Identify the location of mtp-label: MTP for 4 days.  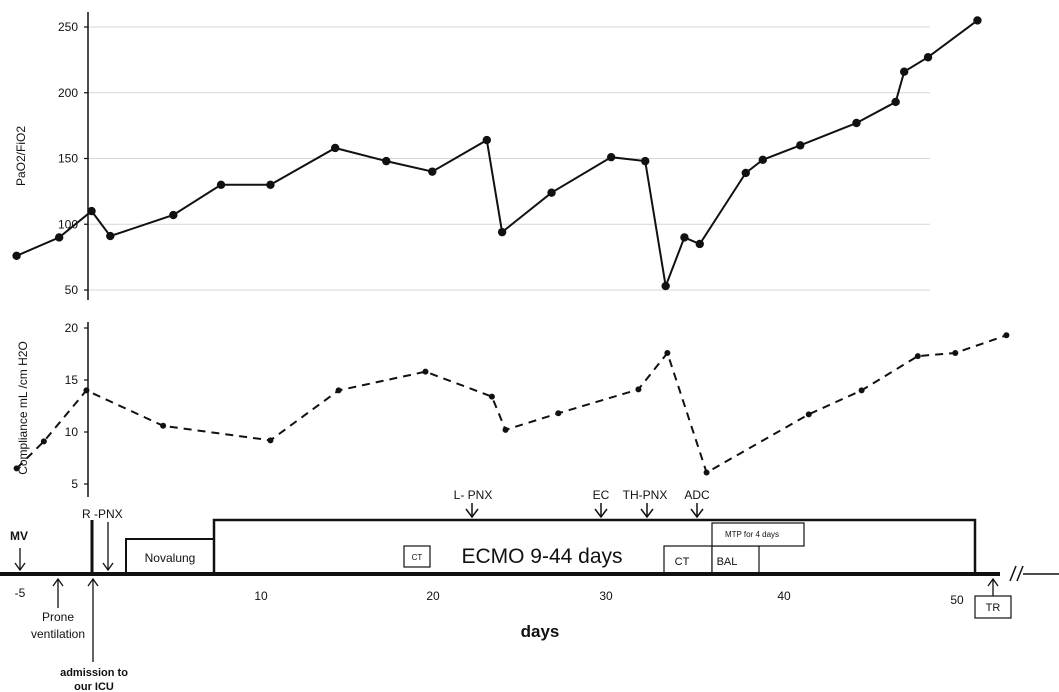
(752, 534).